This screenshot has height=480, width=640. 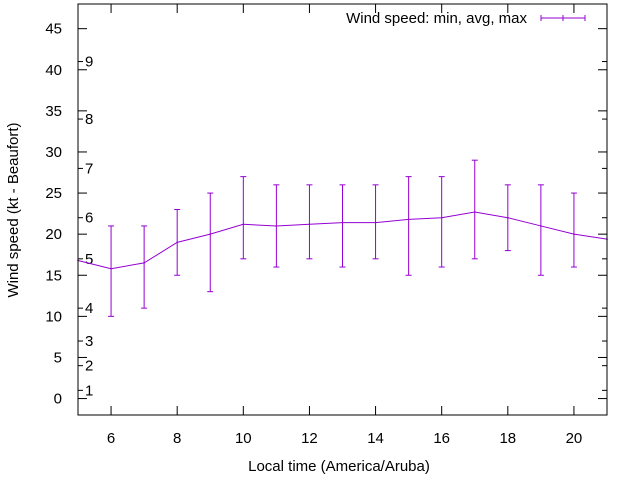 What do you see at coordinates (309, 438) in the screenshot?
I see `x-tick-label: 12` at bounding box center [309, 438].